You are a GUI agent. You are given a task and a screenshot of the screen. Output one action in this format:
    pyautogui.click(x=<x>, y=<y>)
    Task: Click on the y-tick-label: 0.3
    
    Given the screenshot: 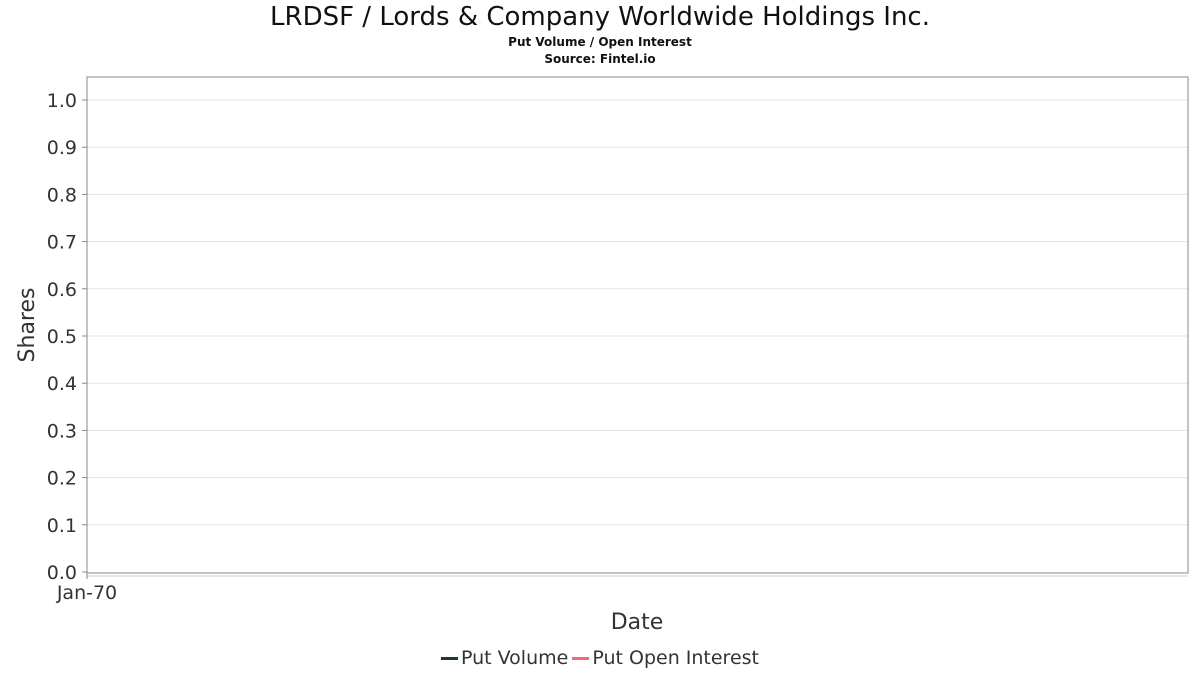 What is the action you would take?
    pyautogui.click(x=62, y=431)
    